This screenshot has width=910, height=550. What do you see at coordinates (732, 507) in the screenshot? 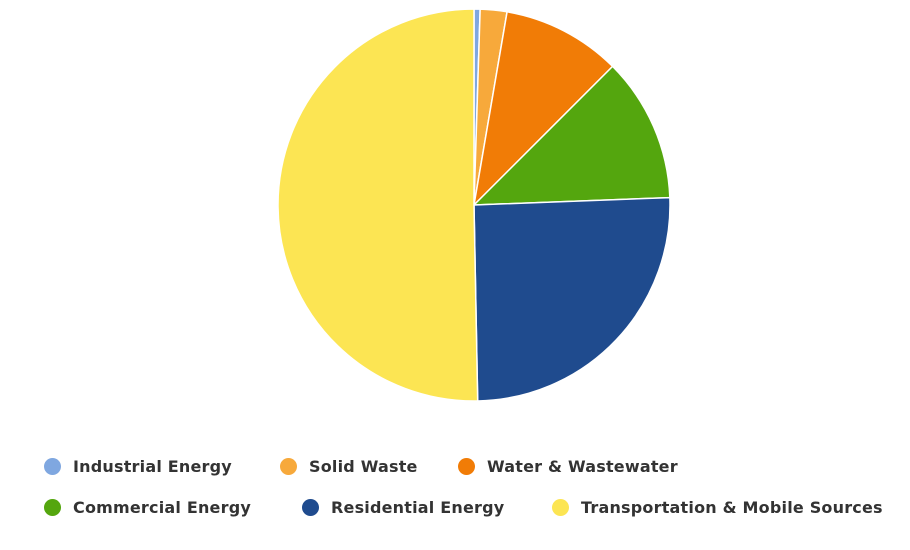
I see `legend-label: Transportation & Mobile Sources` at bounding box center [732, 507].